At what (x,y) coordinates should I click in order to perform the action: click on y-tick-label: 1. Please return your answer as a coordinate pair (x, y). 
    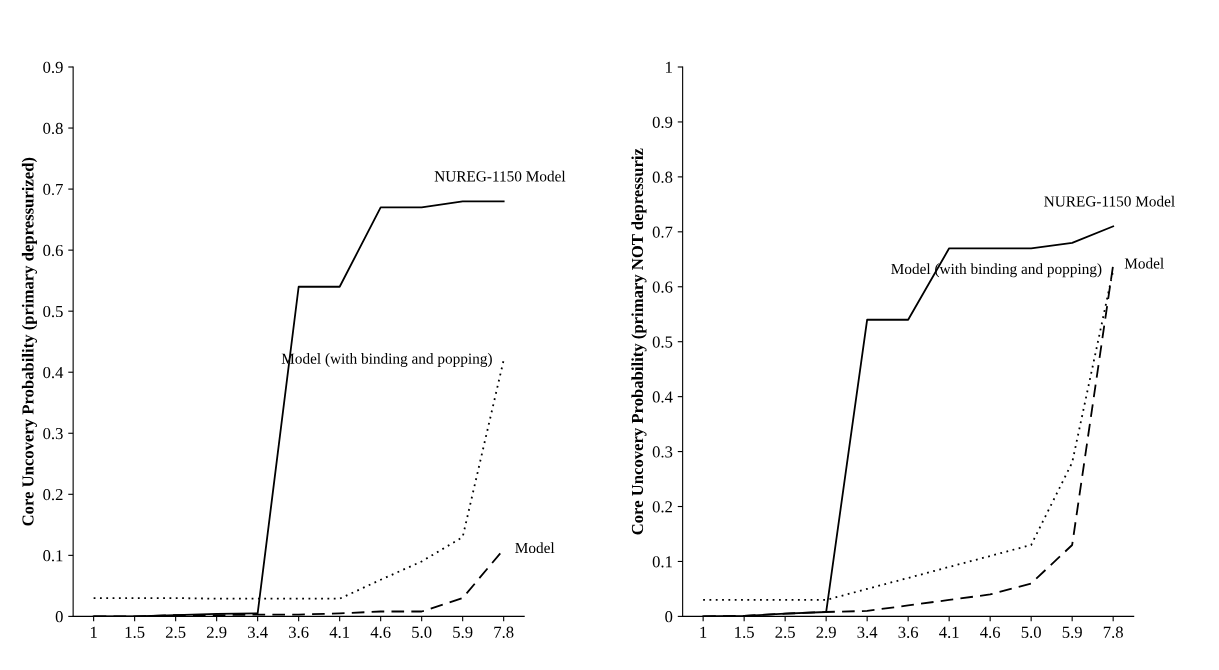
    Looking at the image, I should click on (669, 67).